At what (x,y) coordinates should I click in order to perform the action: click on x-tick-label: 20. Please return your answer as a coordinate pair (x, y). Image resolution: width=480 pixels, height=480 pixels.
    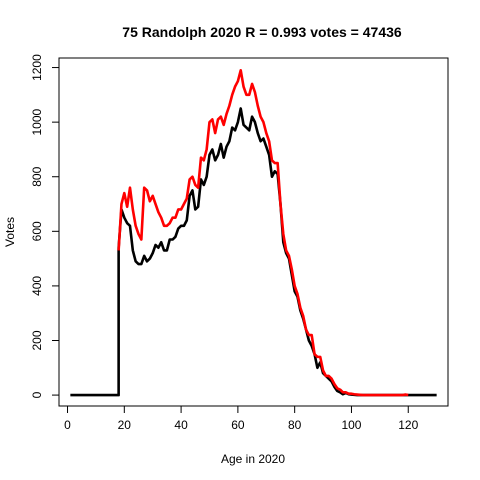
    Looking at the image, I should click on (125, 425).